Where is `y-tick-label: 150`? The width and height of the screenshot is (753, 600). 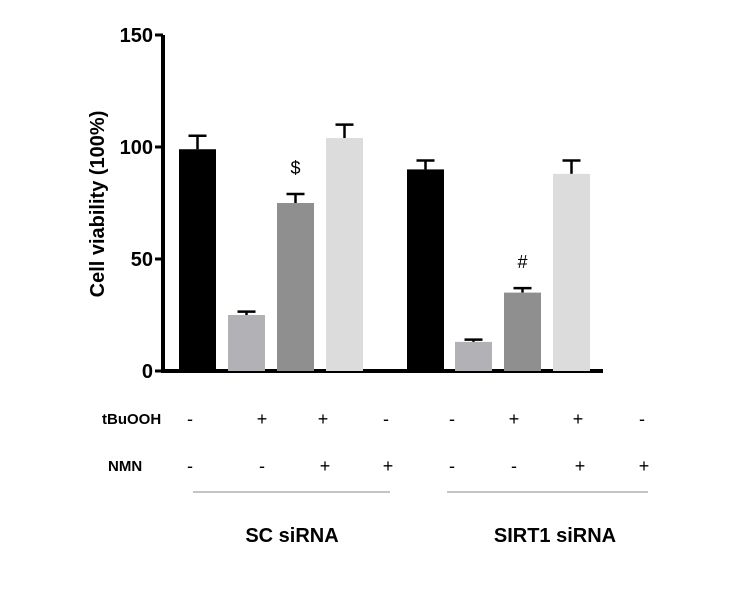 y-tick-label: 150 is located at coordinates (136, 36).